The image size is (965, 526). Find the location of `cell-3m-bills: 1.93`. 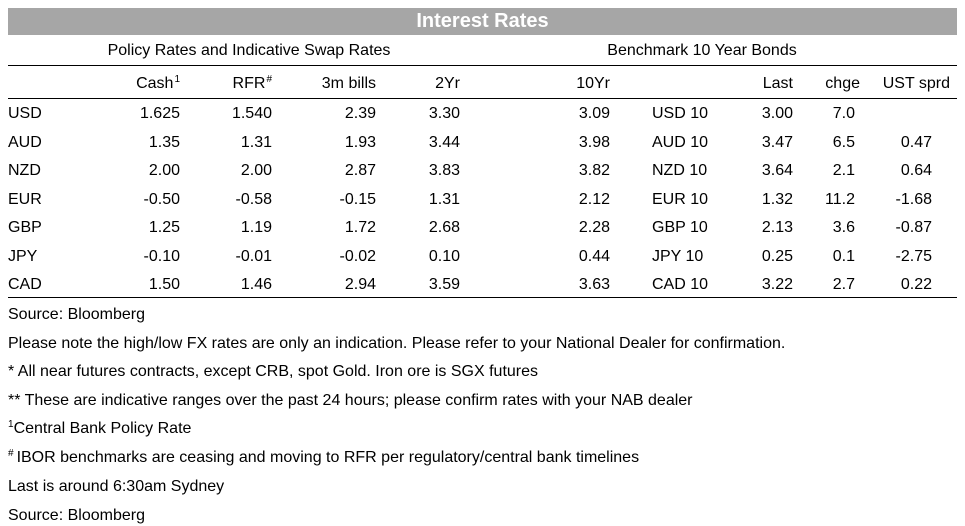

cell-3m-bills: 1.93 is located at coordinates (360, 142).